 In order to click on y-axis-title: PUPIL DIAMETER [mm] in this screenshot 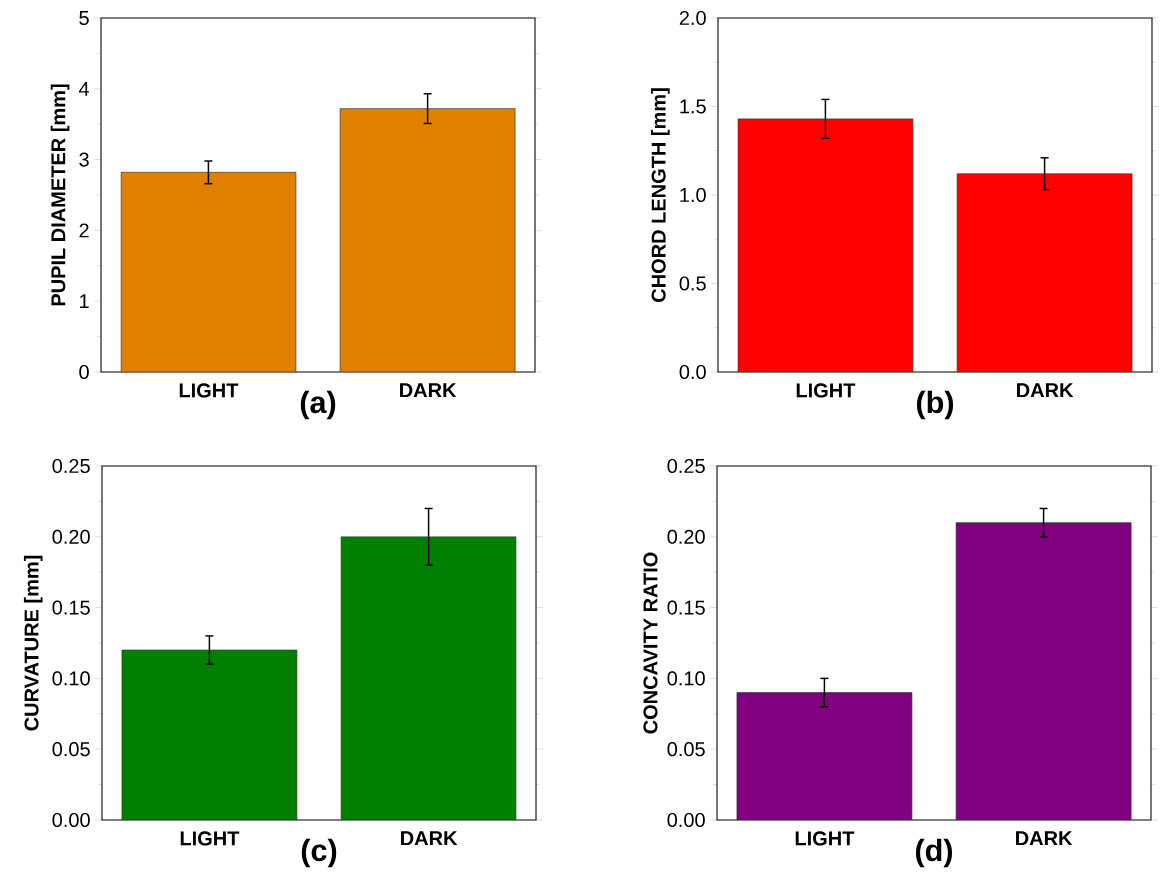, I will do `click(60, 195)`.